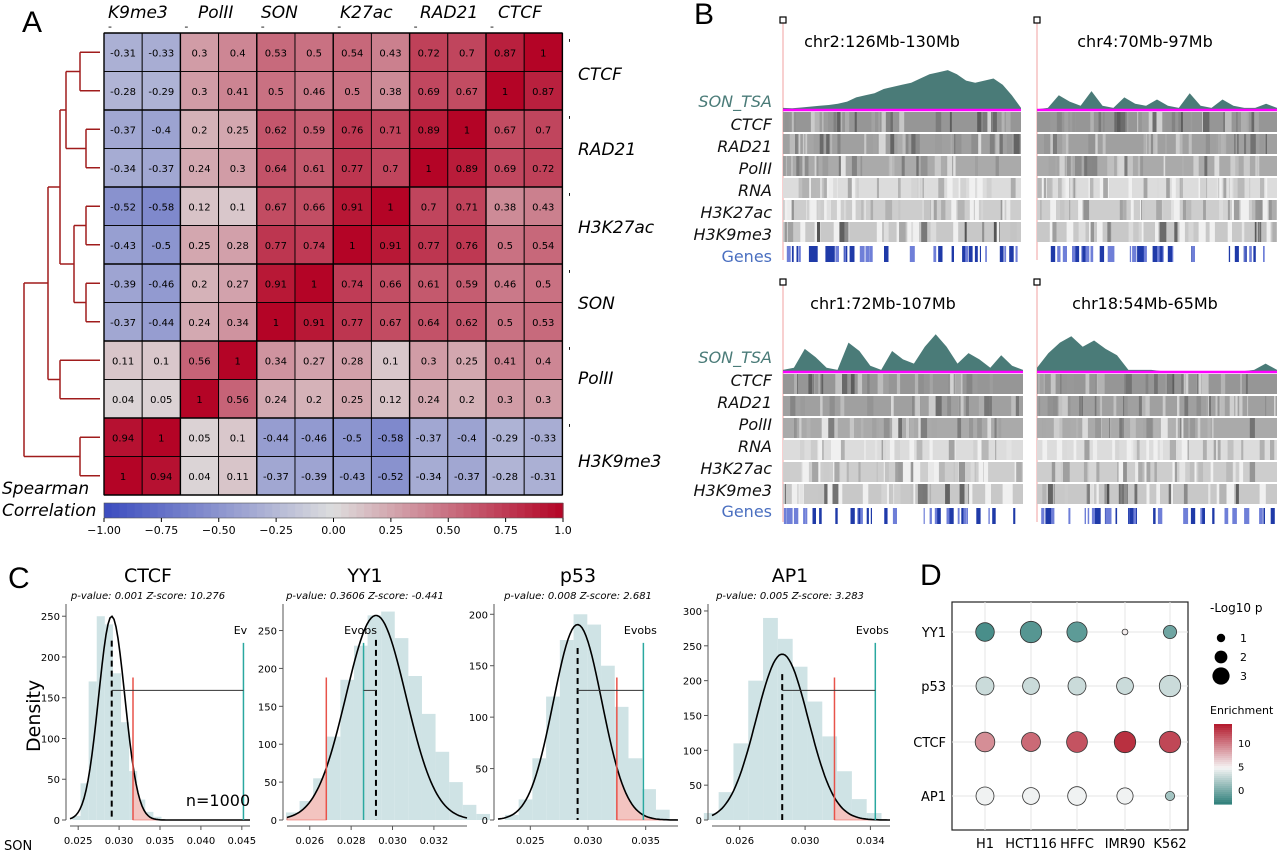 This screenshot has height=861, width=1280. Describe the element at coordinates (45, 489) in the screenshot. I see `colorbar-title-line1: Spearman` at that location.